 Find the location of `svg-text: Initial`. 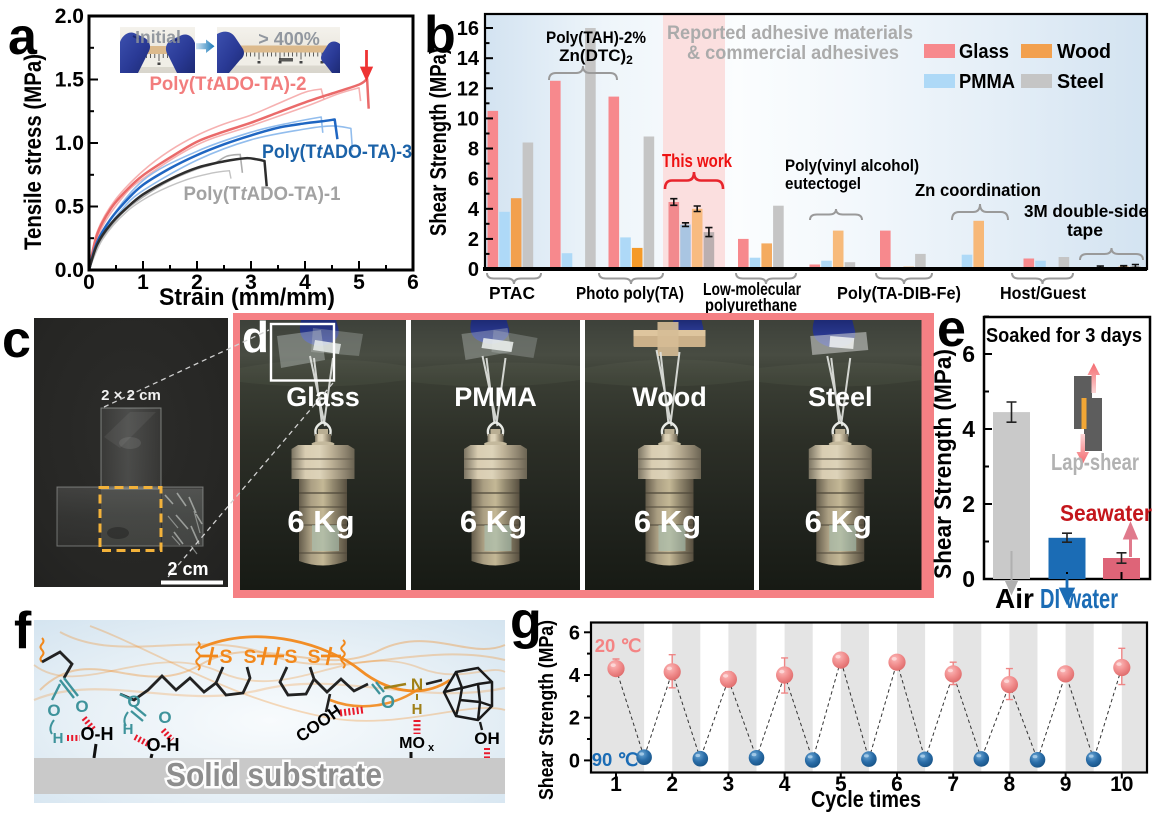

svg-text: Initial is located at coordinates (158, 37).